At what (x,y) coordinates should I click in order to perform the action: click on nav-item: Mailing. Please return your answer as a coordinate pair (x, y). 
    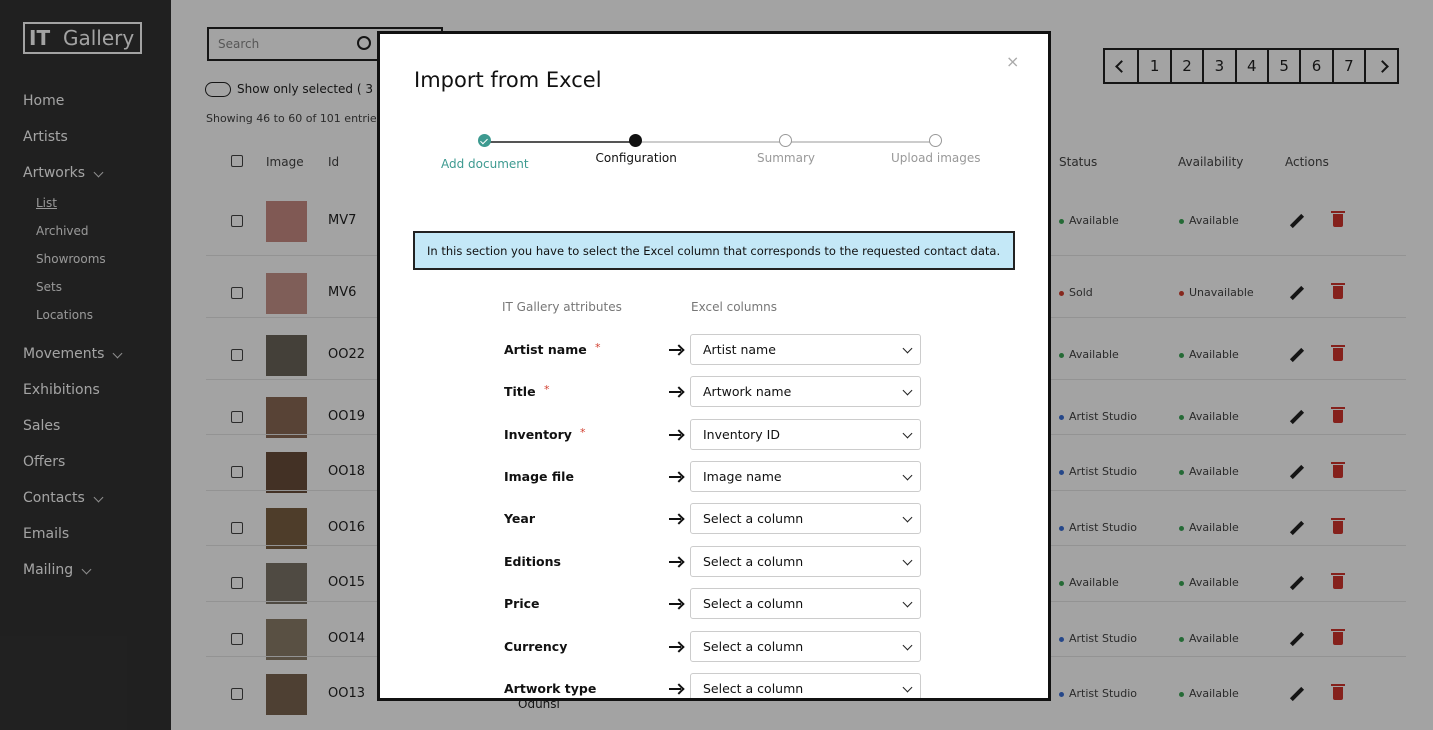
    Looking at the image, I should click on (48, 570).